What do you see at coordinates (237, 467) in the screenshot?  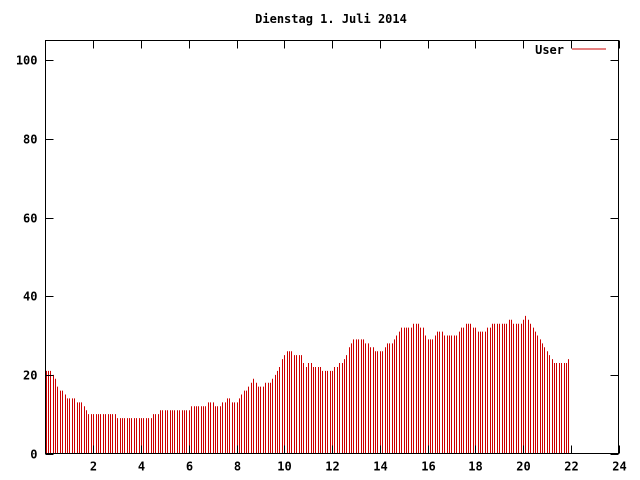 I see `x-tick-label: 8` at bounding box center [237, 467].